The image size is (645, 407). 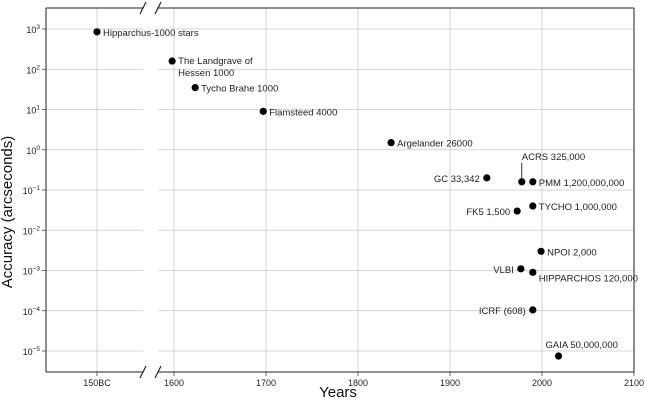 What do you see at coordinates (266, 383) in the screenshot?
I see `x-tick-label: 1700` at bounding box center [266, 383].